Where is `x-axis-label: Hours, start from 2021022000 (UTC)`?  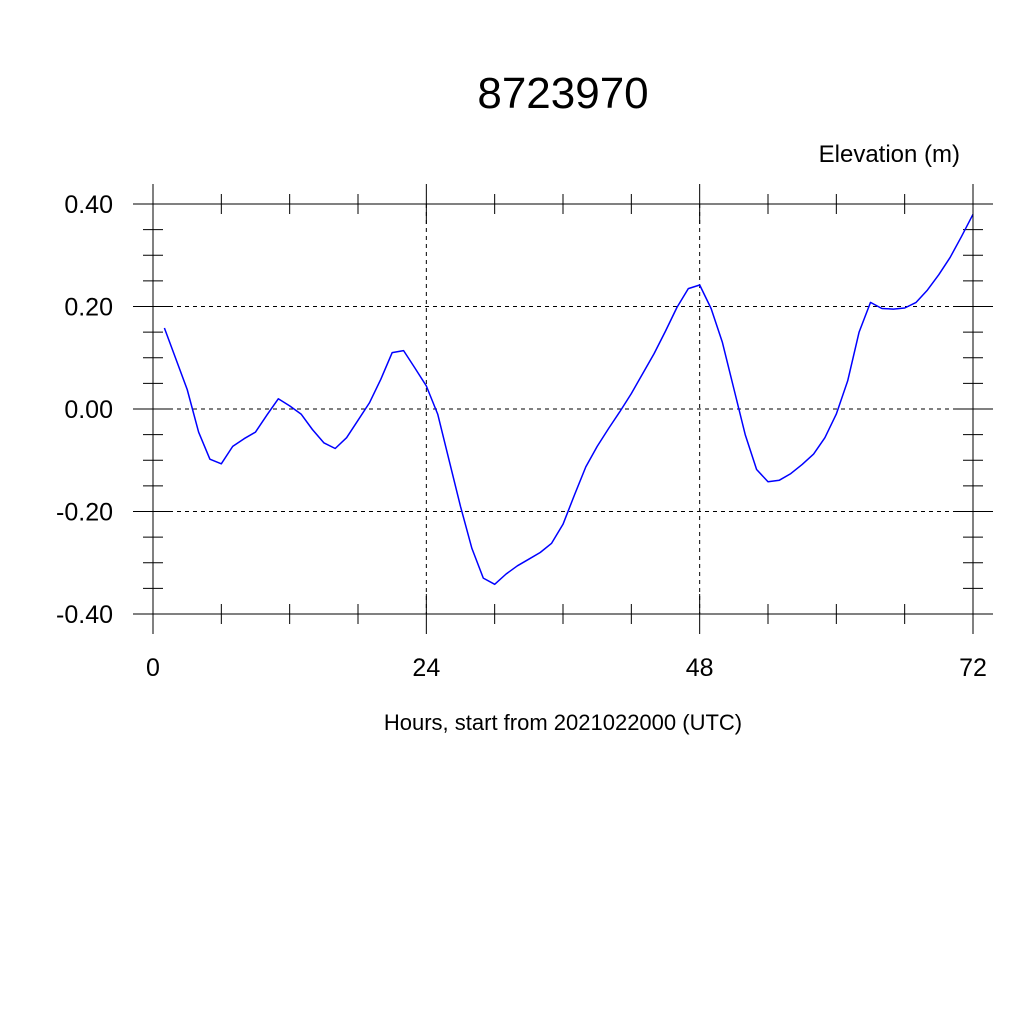
x-axis-label: Hours, start from 2021022000 (UTC) is located at coordinates (563, 722).